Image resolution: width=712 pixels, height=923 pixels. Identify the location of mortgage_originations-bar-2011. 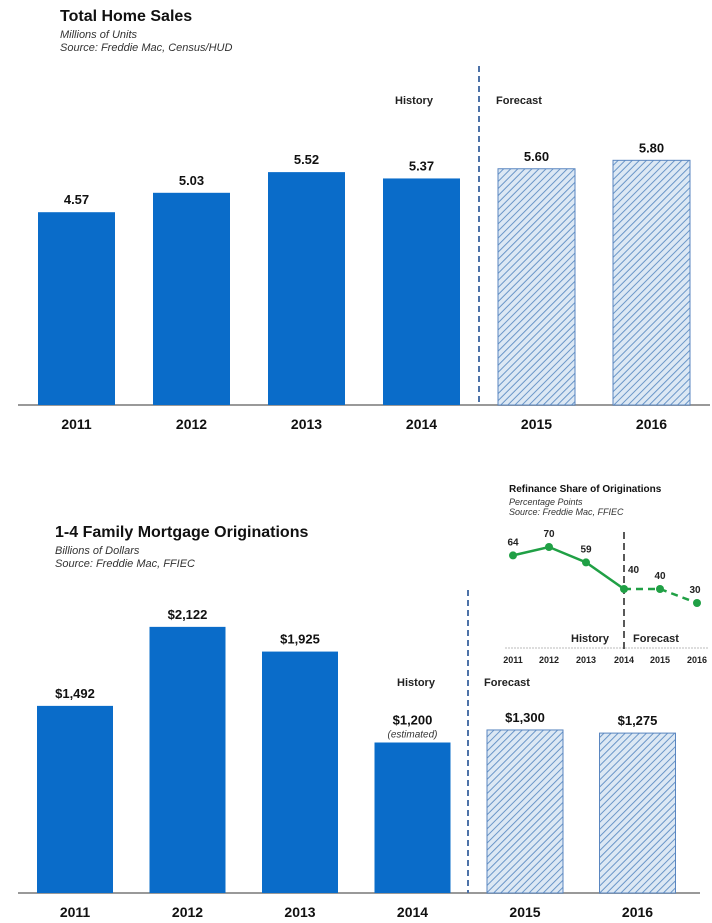
(75, 799).